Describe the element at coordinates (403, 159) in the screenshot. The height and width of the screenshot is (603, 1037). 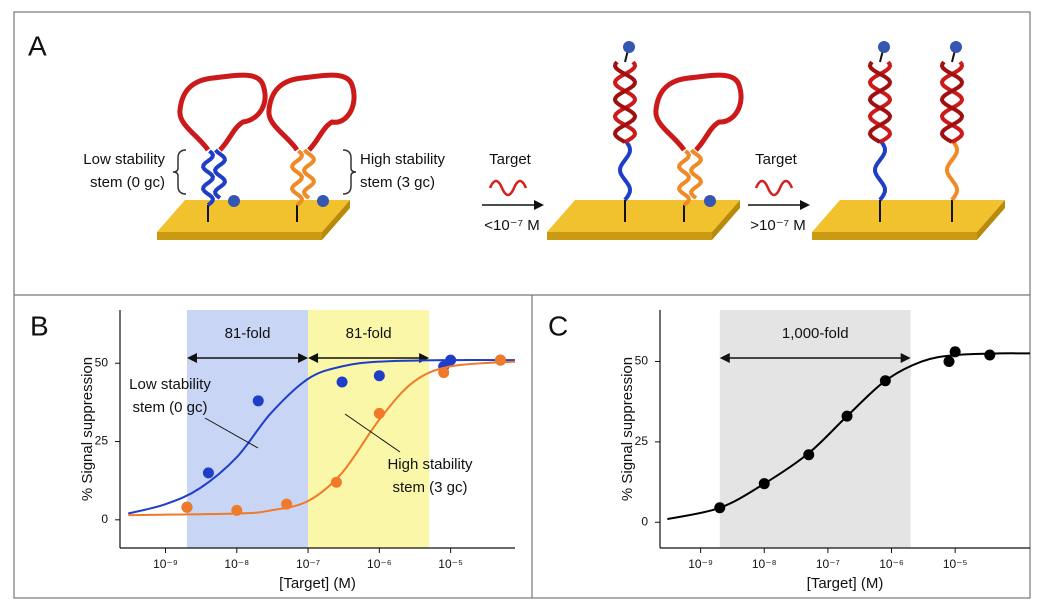
I see `stem-label: High stability` at that location.